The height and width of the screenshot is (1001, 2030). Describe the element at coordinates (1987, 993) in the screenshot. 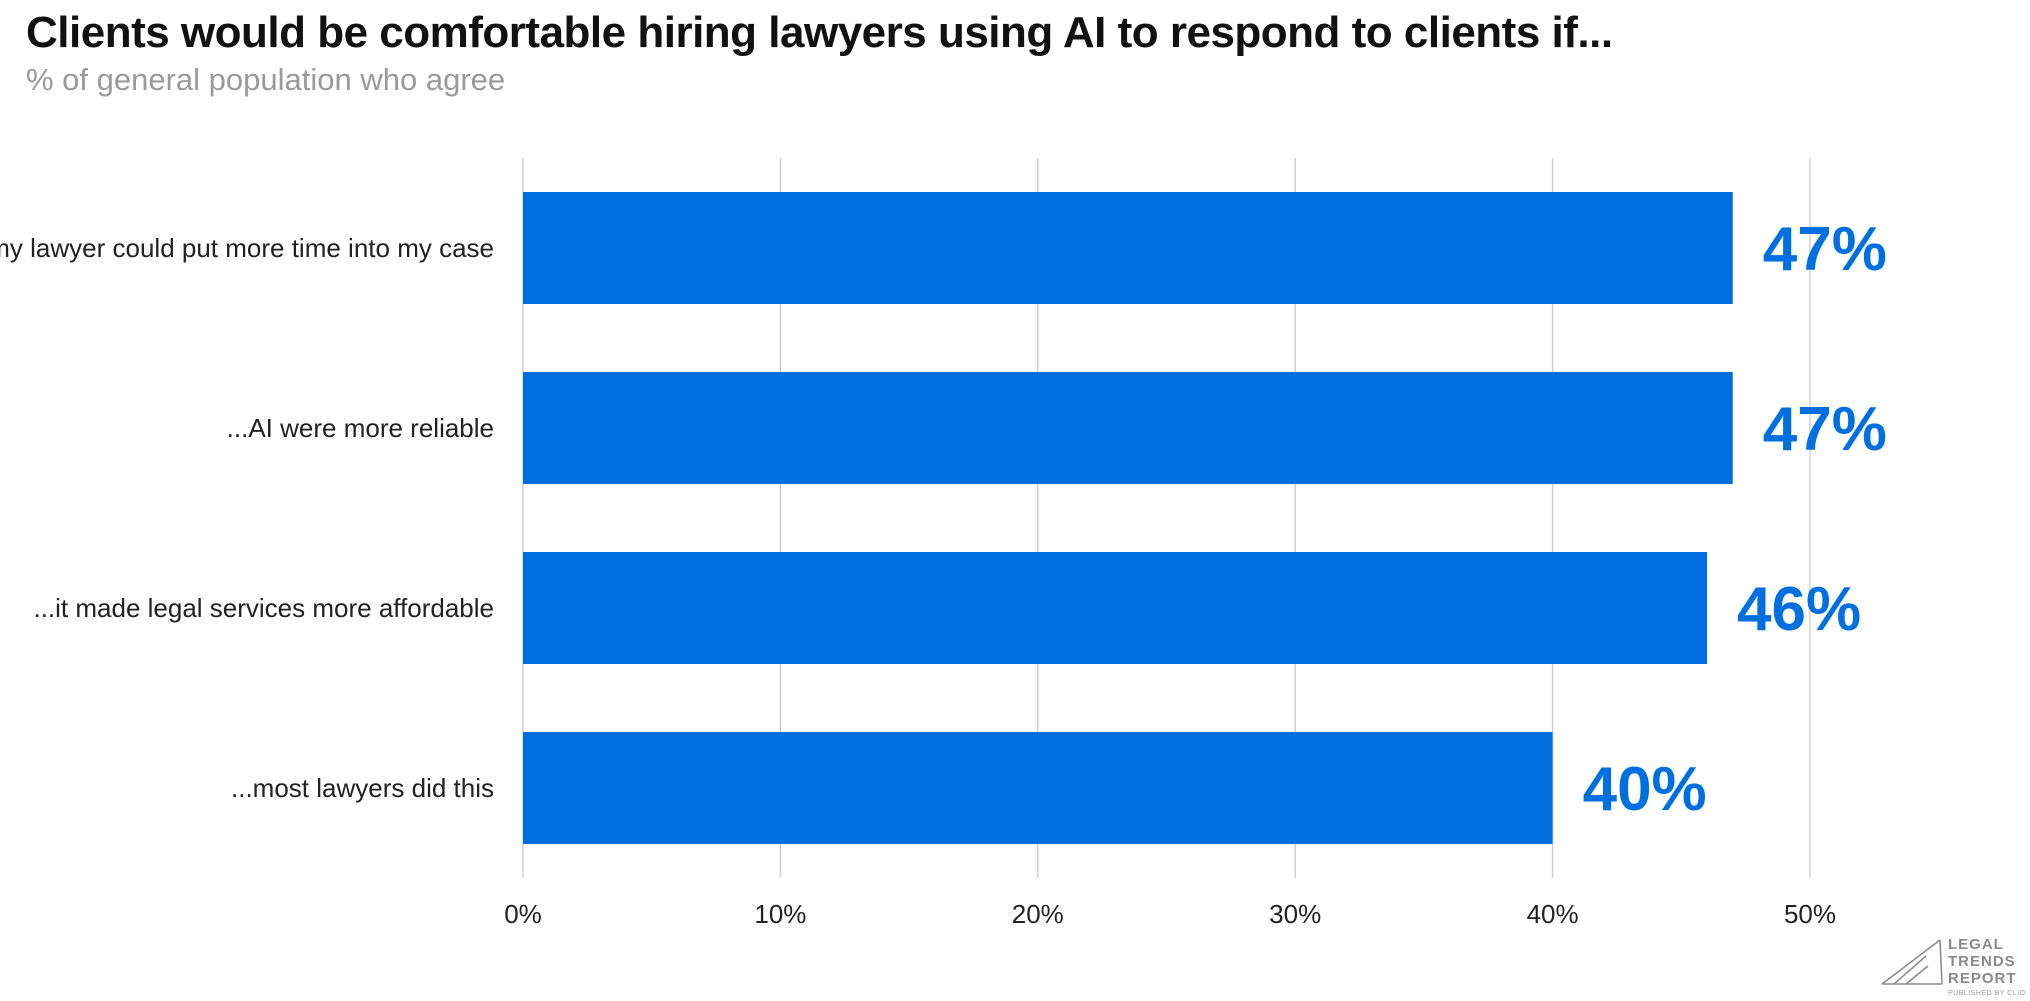

I see `logo-subtext: PUBLISHED BY CLIO` at that location.